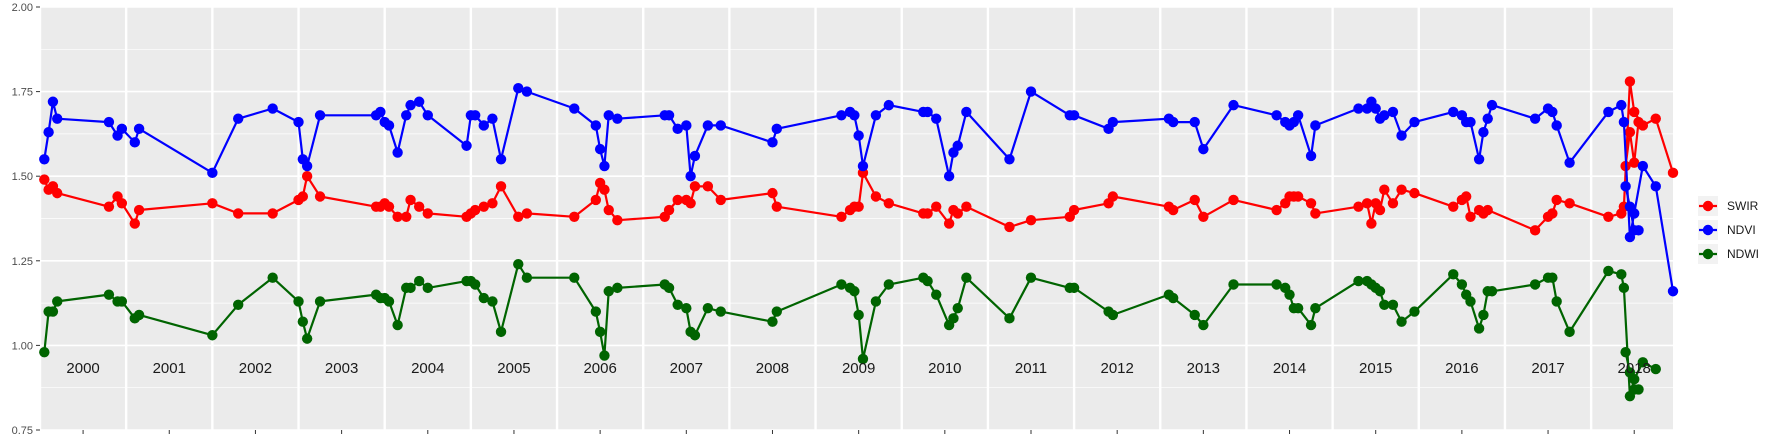 This screenshot has height=442, width=1773. I want to click on legend-marker-ndwi, so click(1708, 254).